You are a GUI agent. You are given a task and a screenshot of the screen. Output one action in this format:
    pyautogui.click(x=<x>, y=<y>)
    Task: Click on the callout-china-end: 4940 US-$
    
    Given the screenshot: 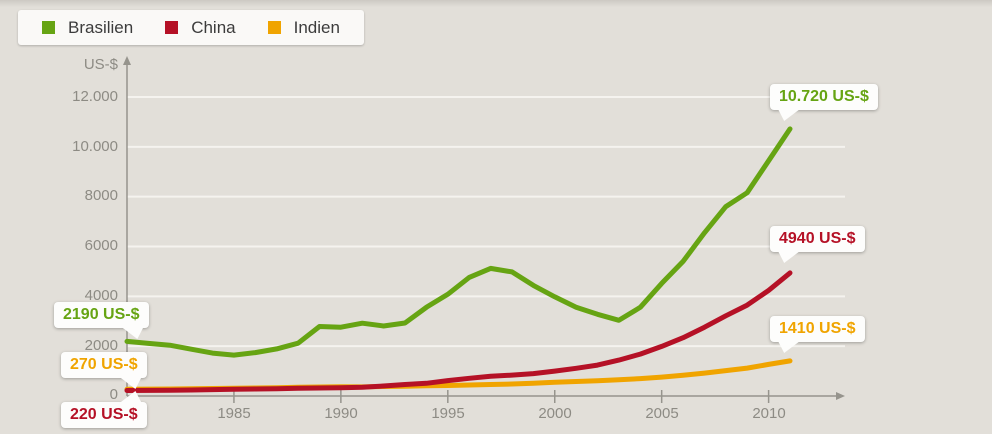 What is the action you would take?
    pyautogui.click(x=817, y=244)
    